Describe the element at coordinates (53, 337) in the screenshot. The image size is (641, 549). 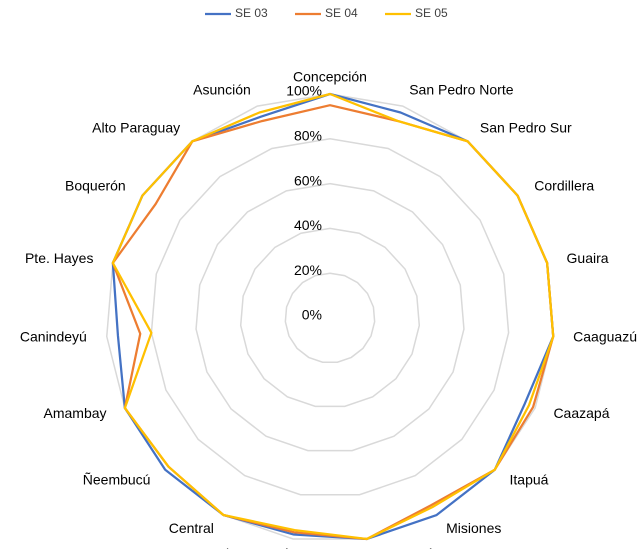
I see `category-label: Canindeyú` at that location.